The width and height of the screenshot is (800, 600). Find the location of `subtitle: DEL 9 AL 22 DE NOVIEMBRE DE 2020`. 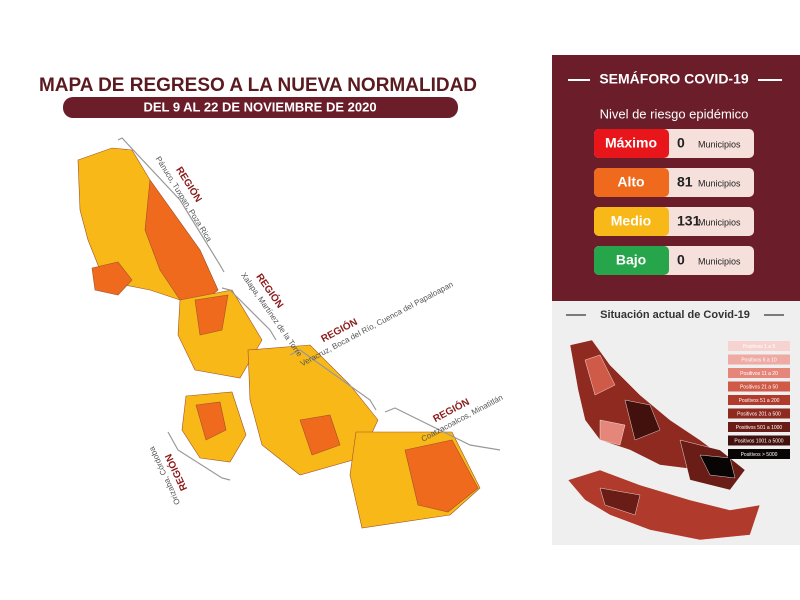

subtitle: DEL 9 AL 22 DE NOVIEMBRE DE 2020 is located at coordinates (259, 106).